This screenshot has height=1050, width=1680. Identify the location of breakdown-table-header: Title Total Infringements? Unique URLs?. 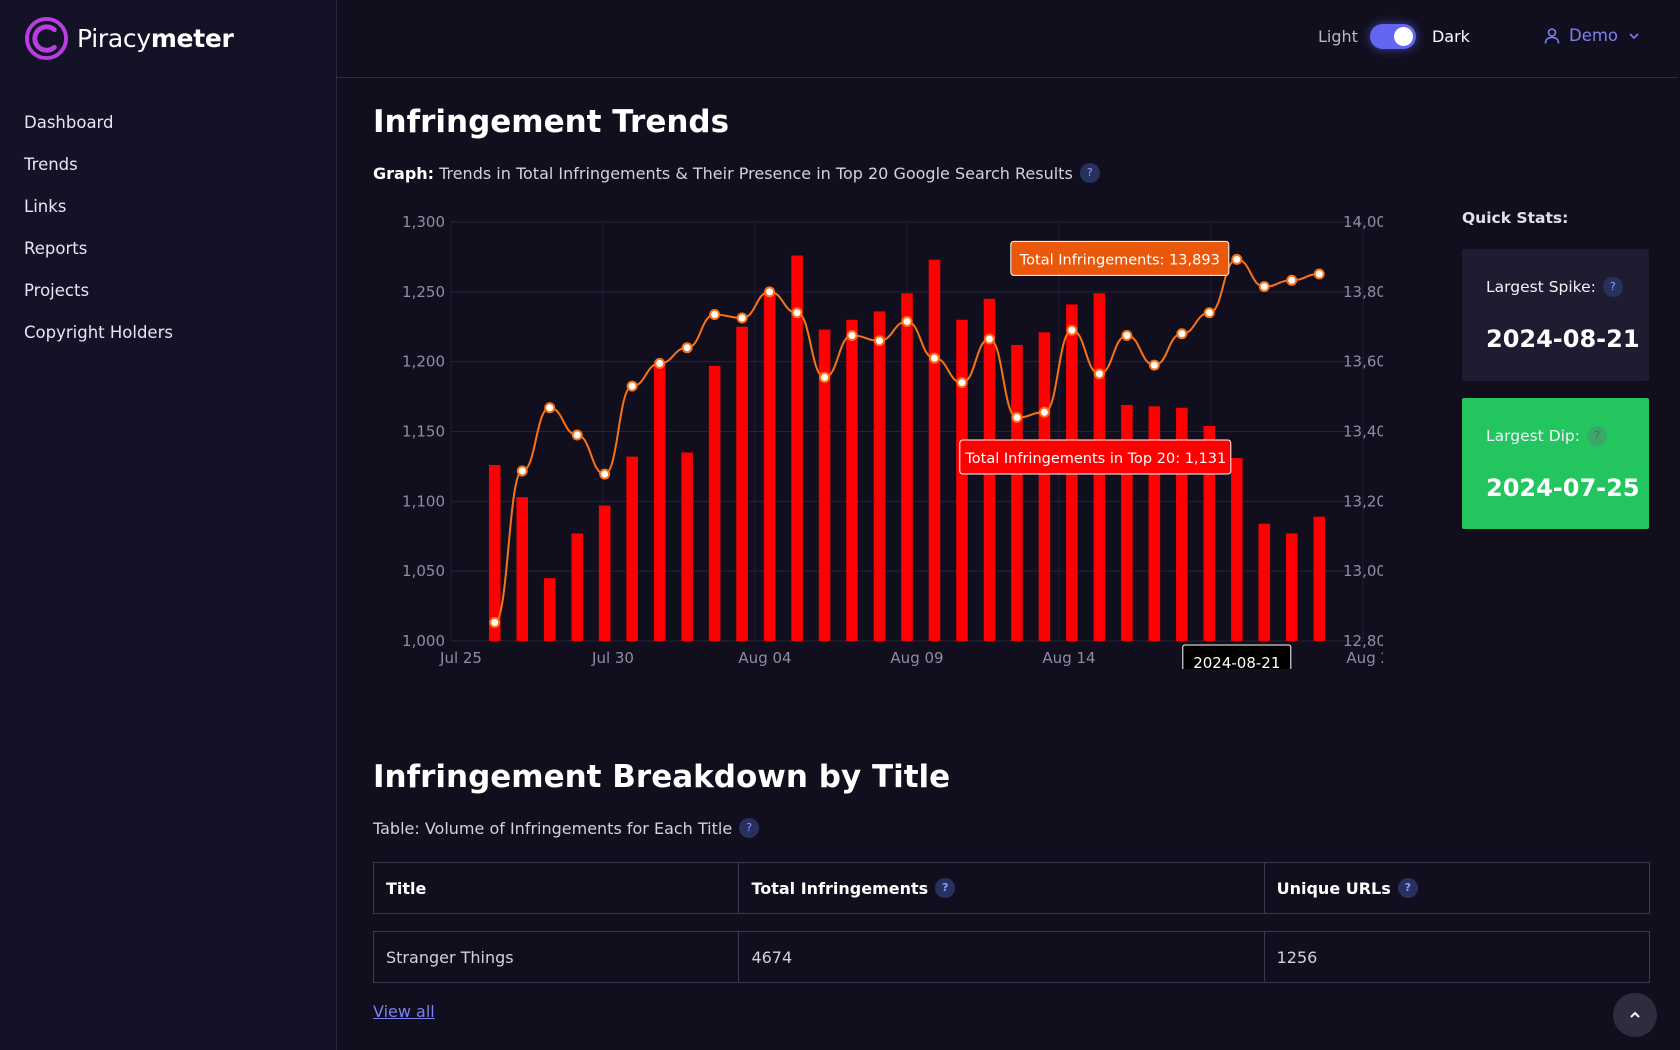
(1011, 888).